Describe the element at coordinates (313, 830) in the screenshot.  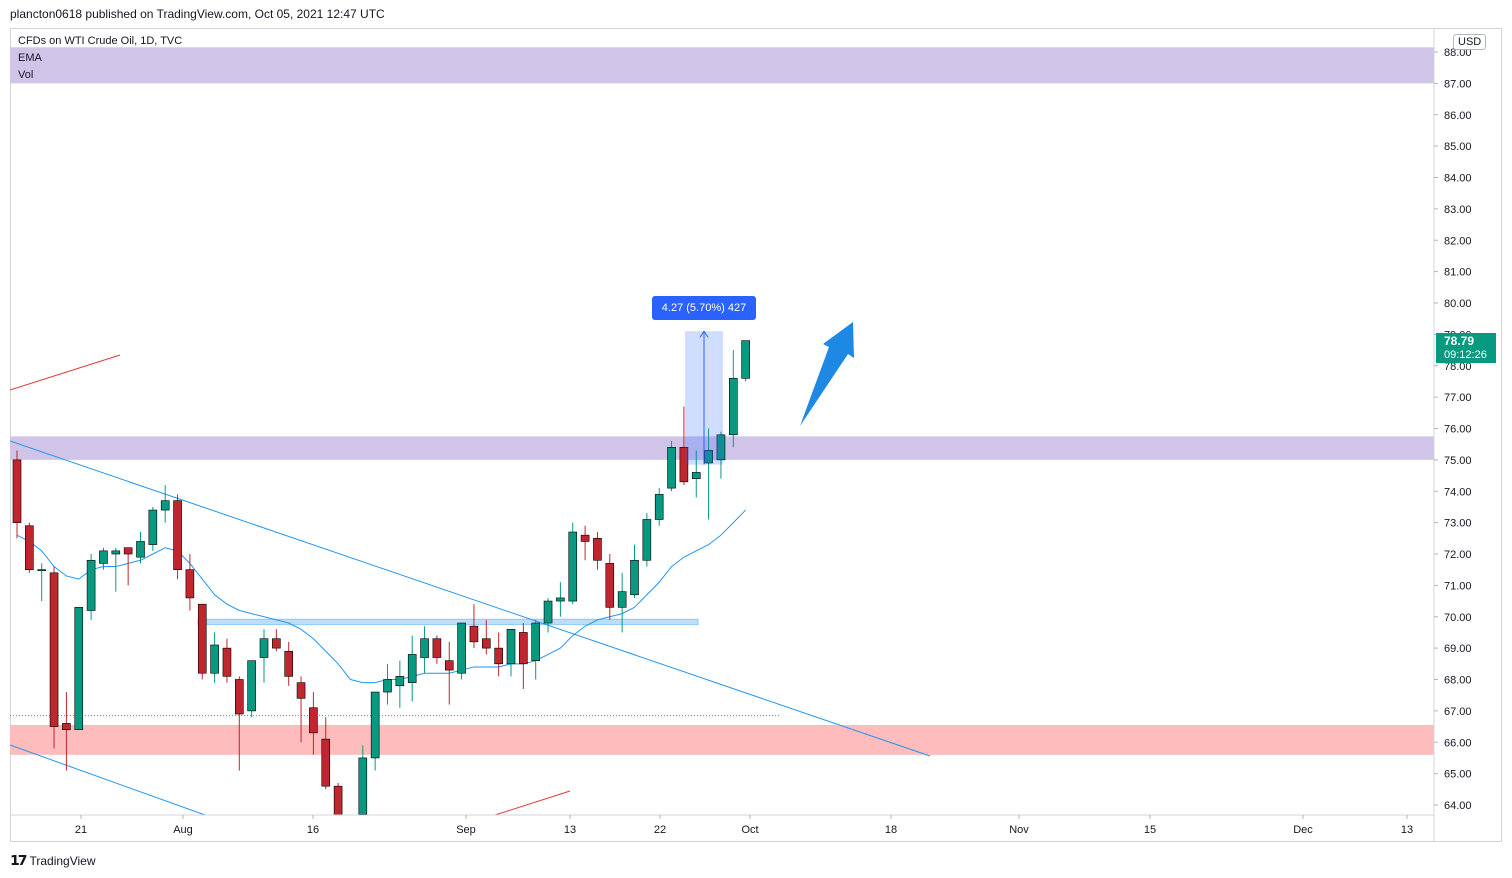
I see `time-tick-label: 16` at that location.